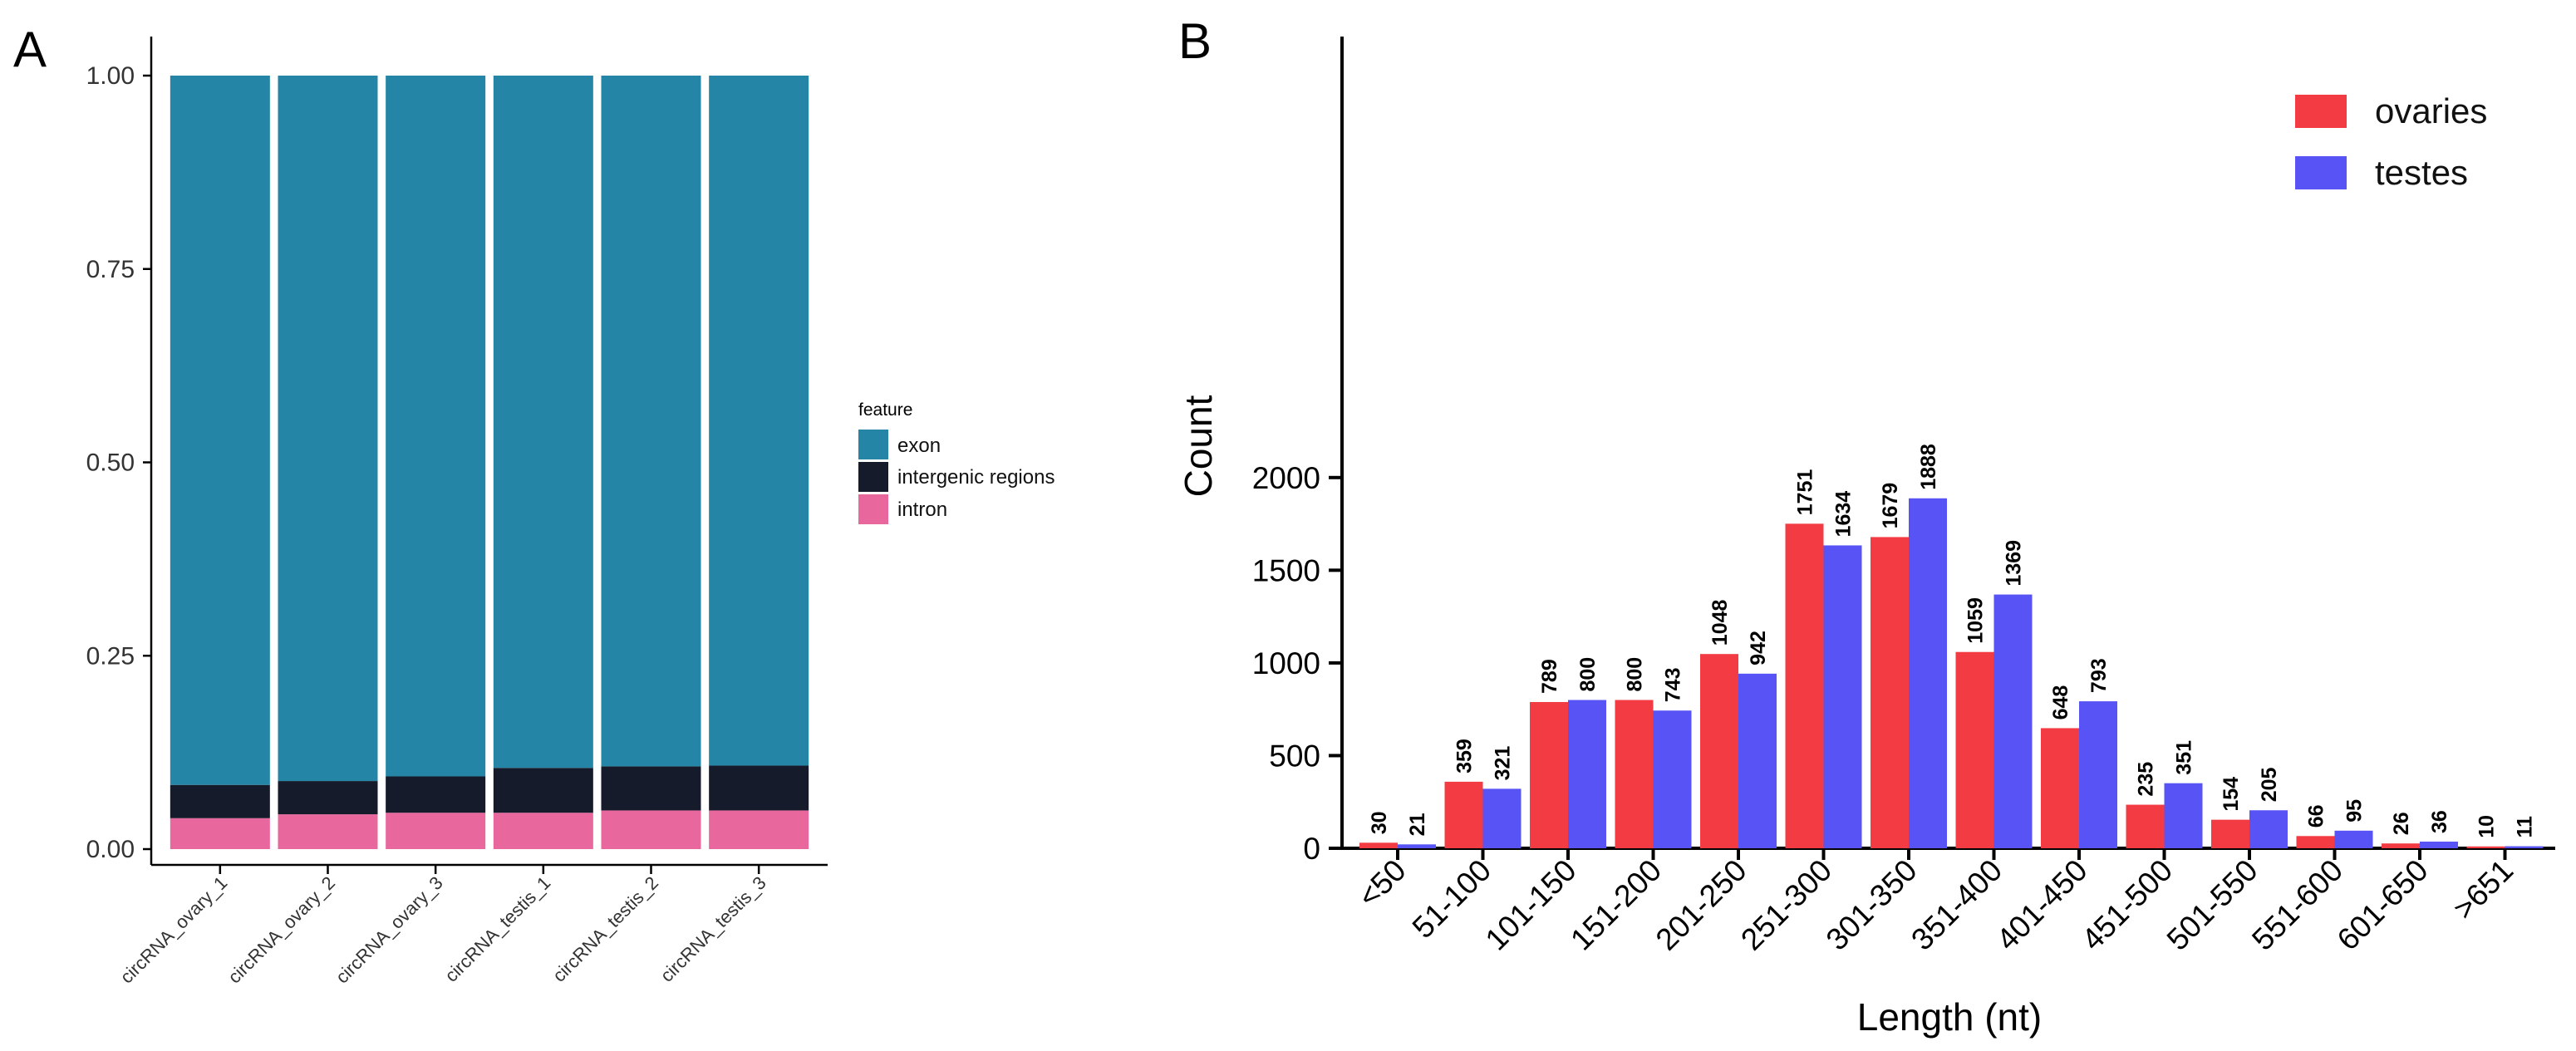 This screenshot has width=2576, height=1051. I want to click on b-value-label-testes-101-150: 800, so click(1588, 675).